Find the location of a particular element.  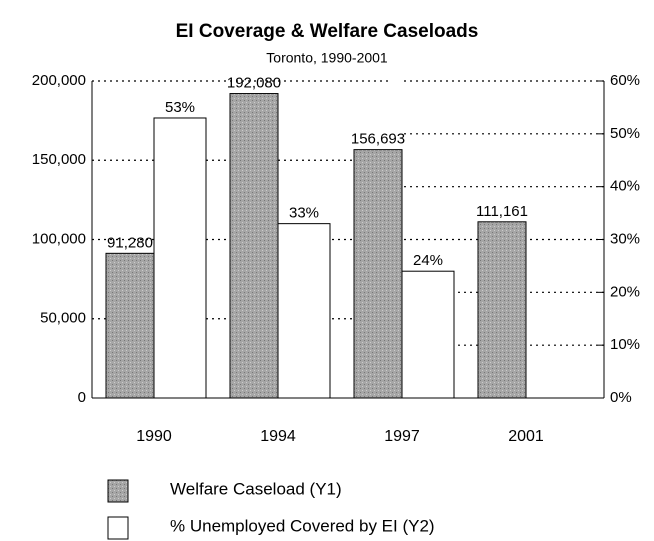

y2-tick-label: 20% is located at coordinates (625, 291).